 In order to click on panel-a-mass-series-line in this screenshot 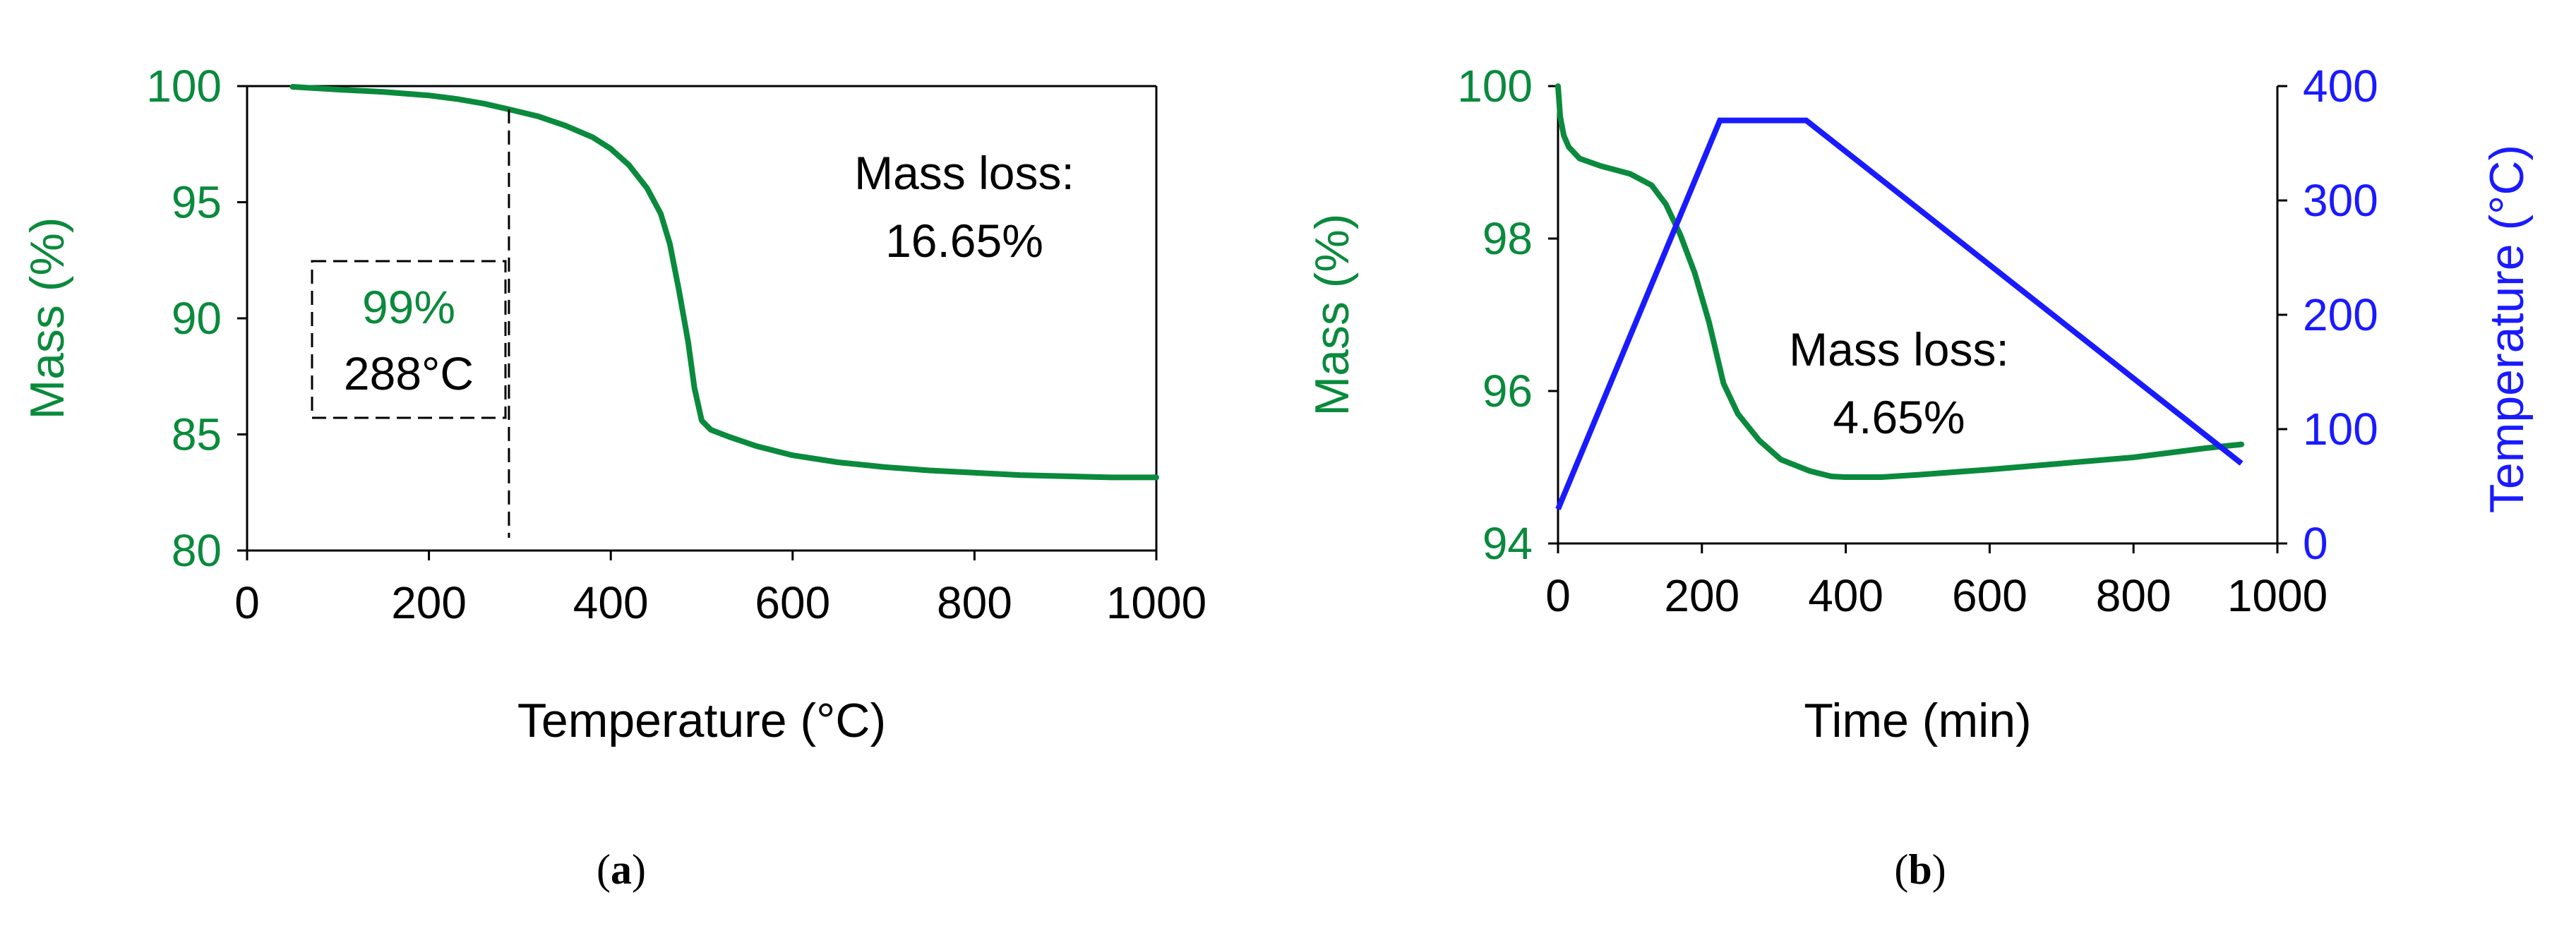, I will do `click(724, 282)`.